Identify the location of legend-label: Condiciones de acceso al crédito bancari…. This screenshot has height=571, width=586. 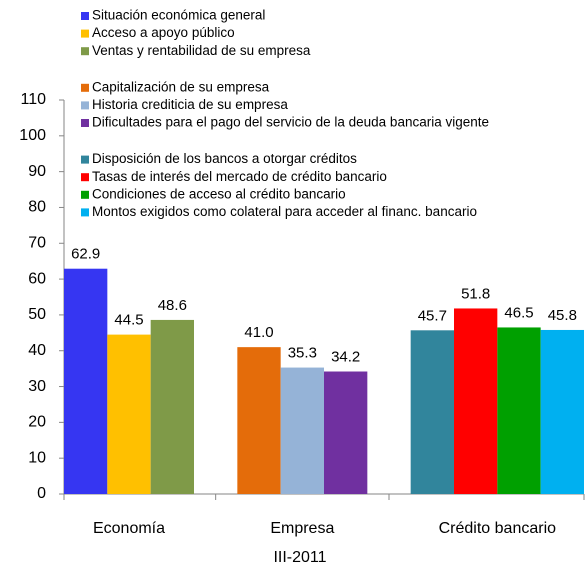
(219, 193).